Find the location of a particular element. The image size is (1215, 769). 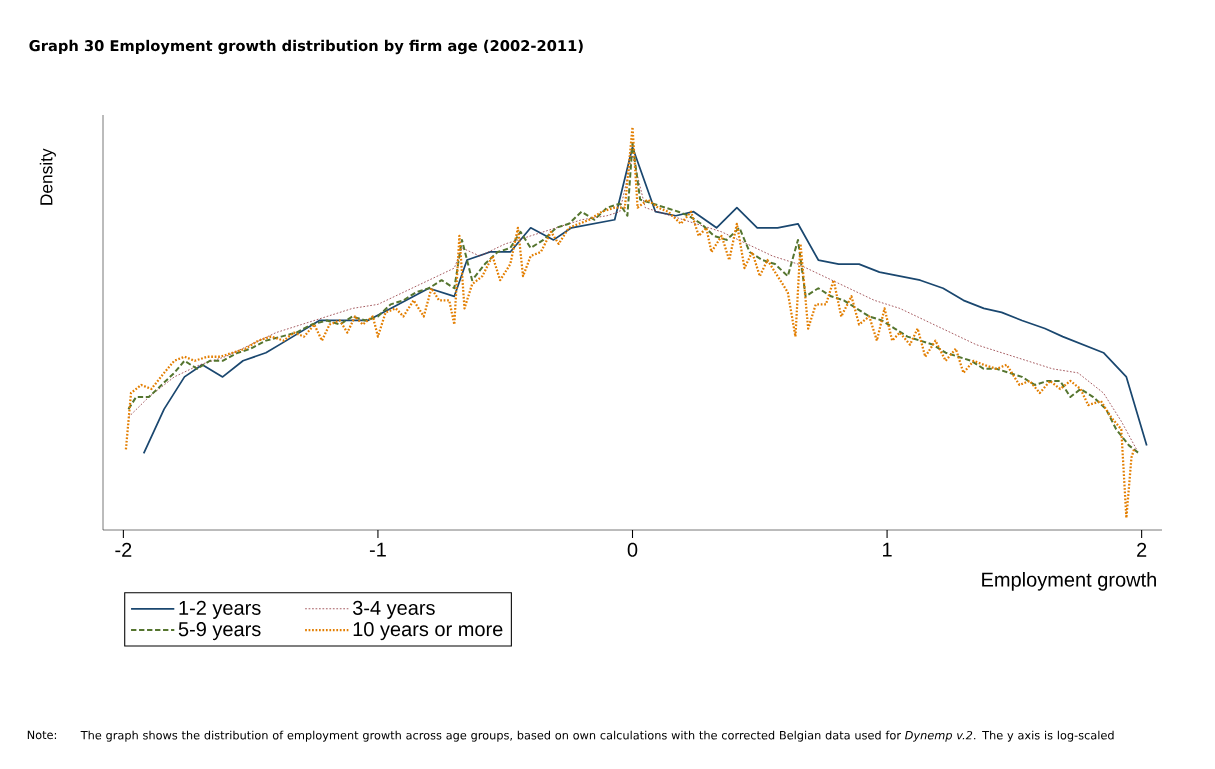

chart-title: Graph 30 Employment growth distribution by firm age (2002-2011) is located at coordinates (306, 47).